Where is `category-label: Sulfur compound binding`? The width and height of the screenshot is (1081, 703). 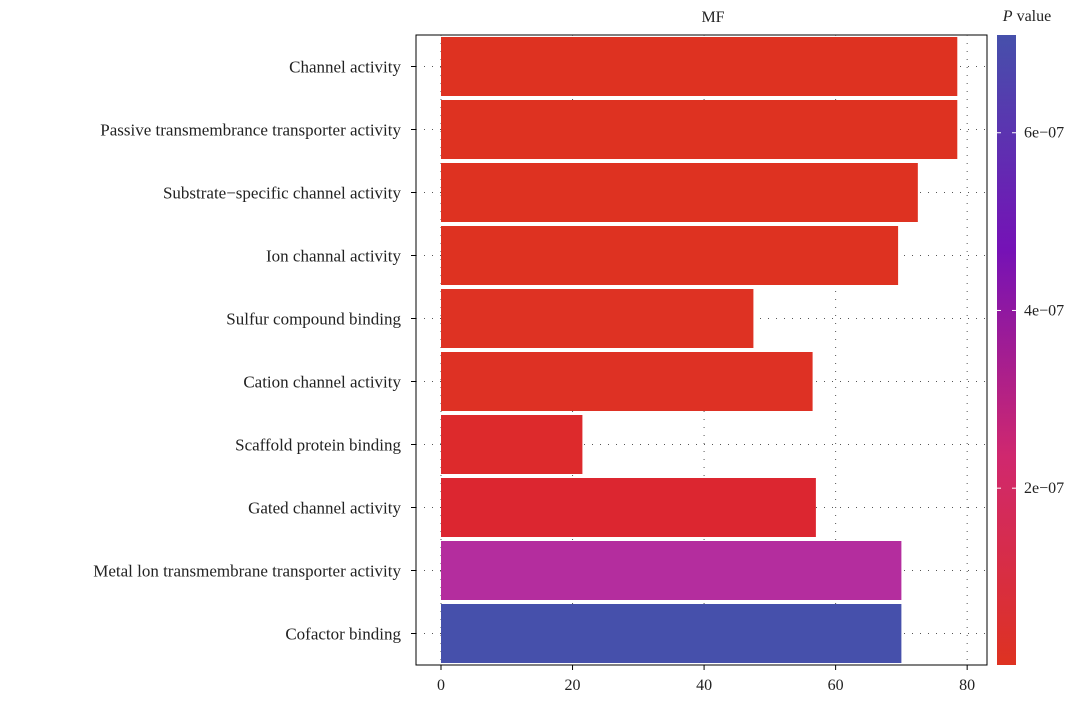
category-label: Sulfur compound binding is located at coordinates (313, 319).